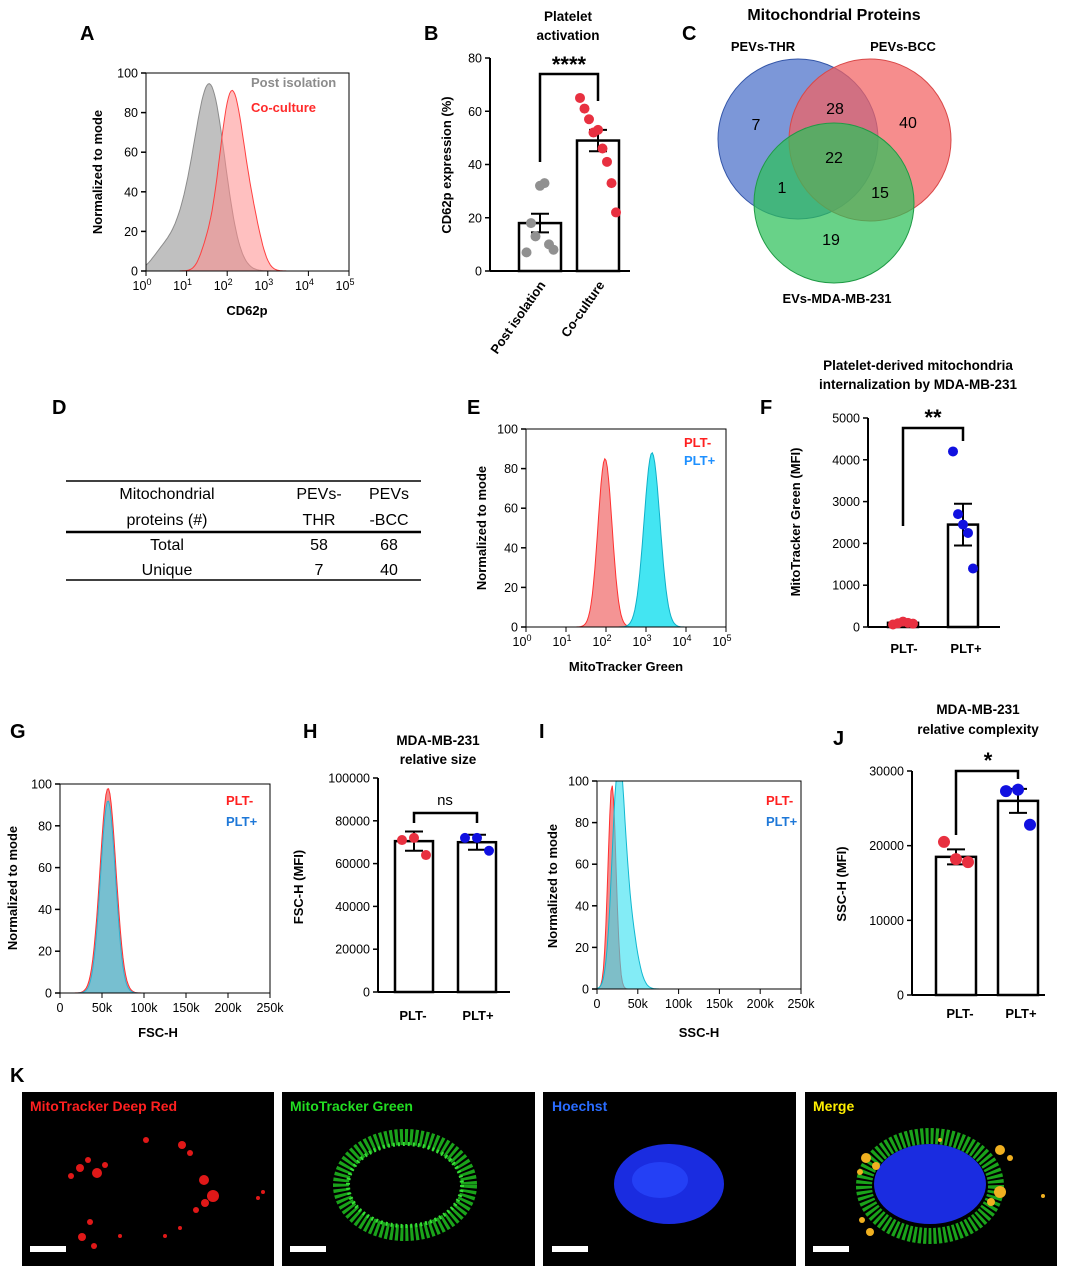 The width and height of the screenshot is (1065, 1271). Describe the element at coordinates (59, 408) in the screenshot. I see `panel-d-letter: D` at that location.